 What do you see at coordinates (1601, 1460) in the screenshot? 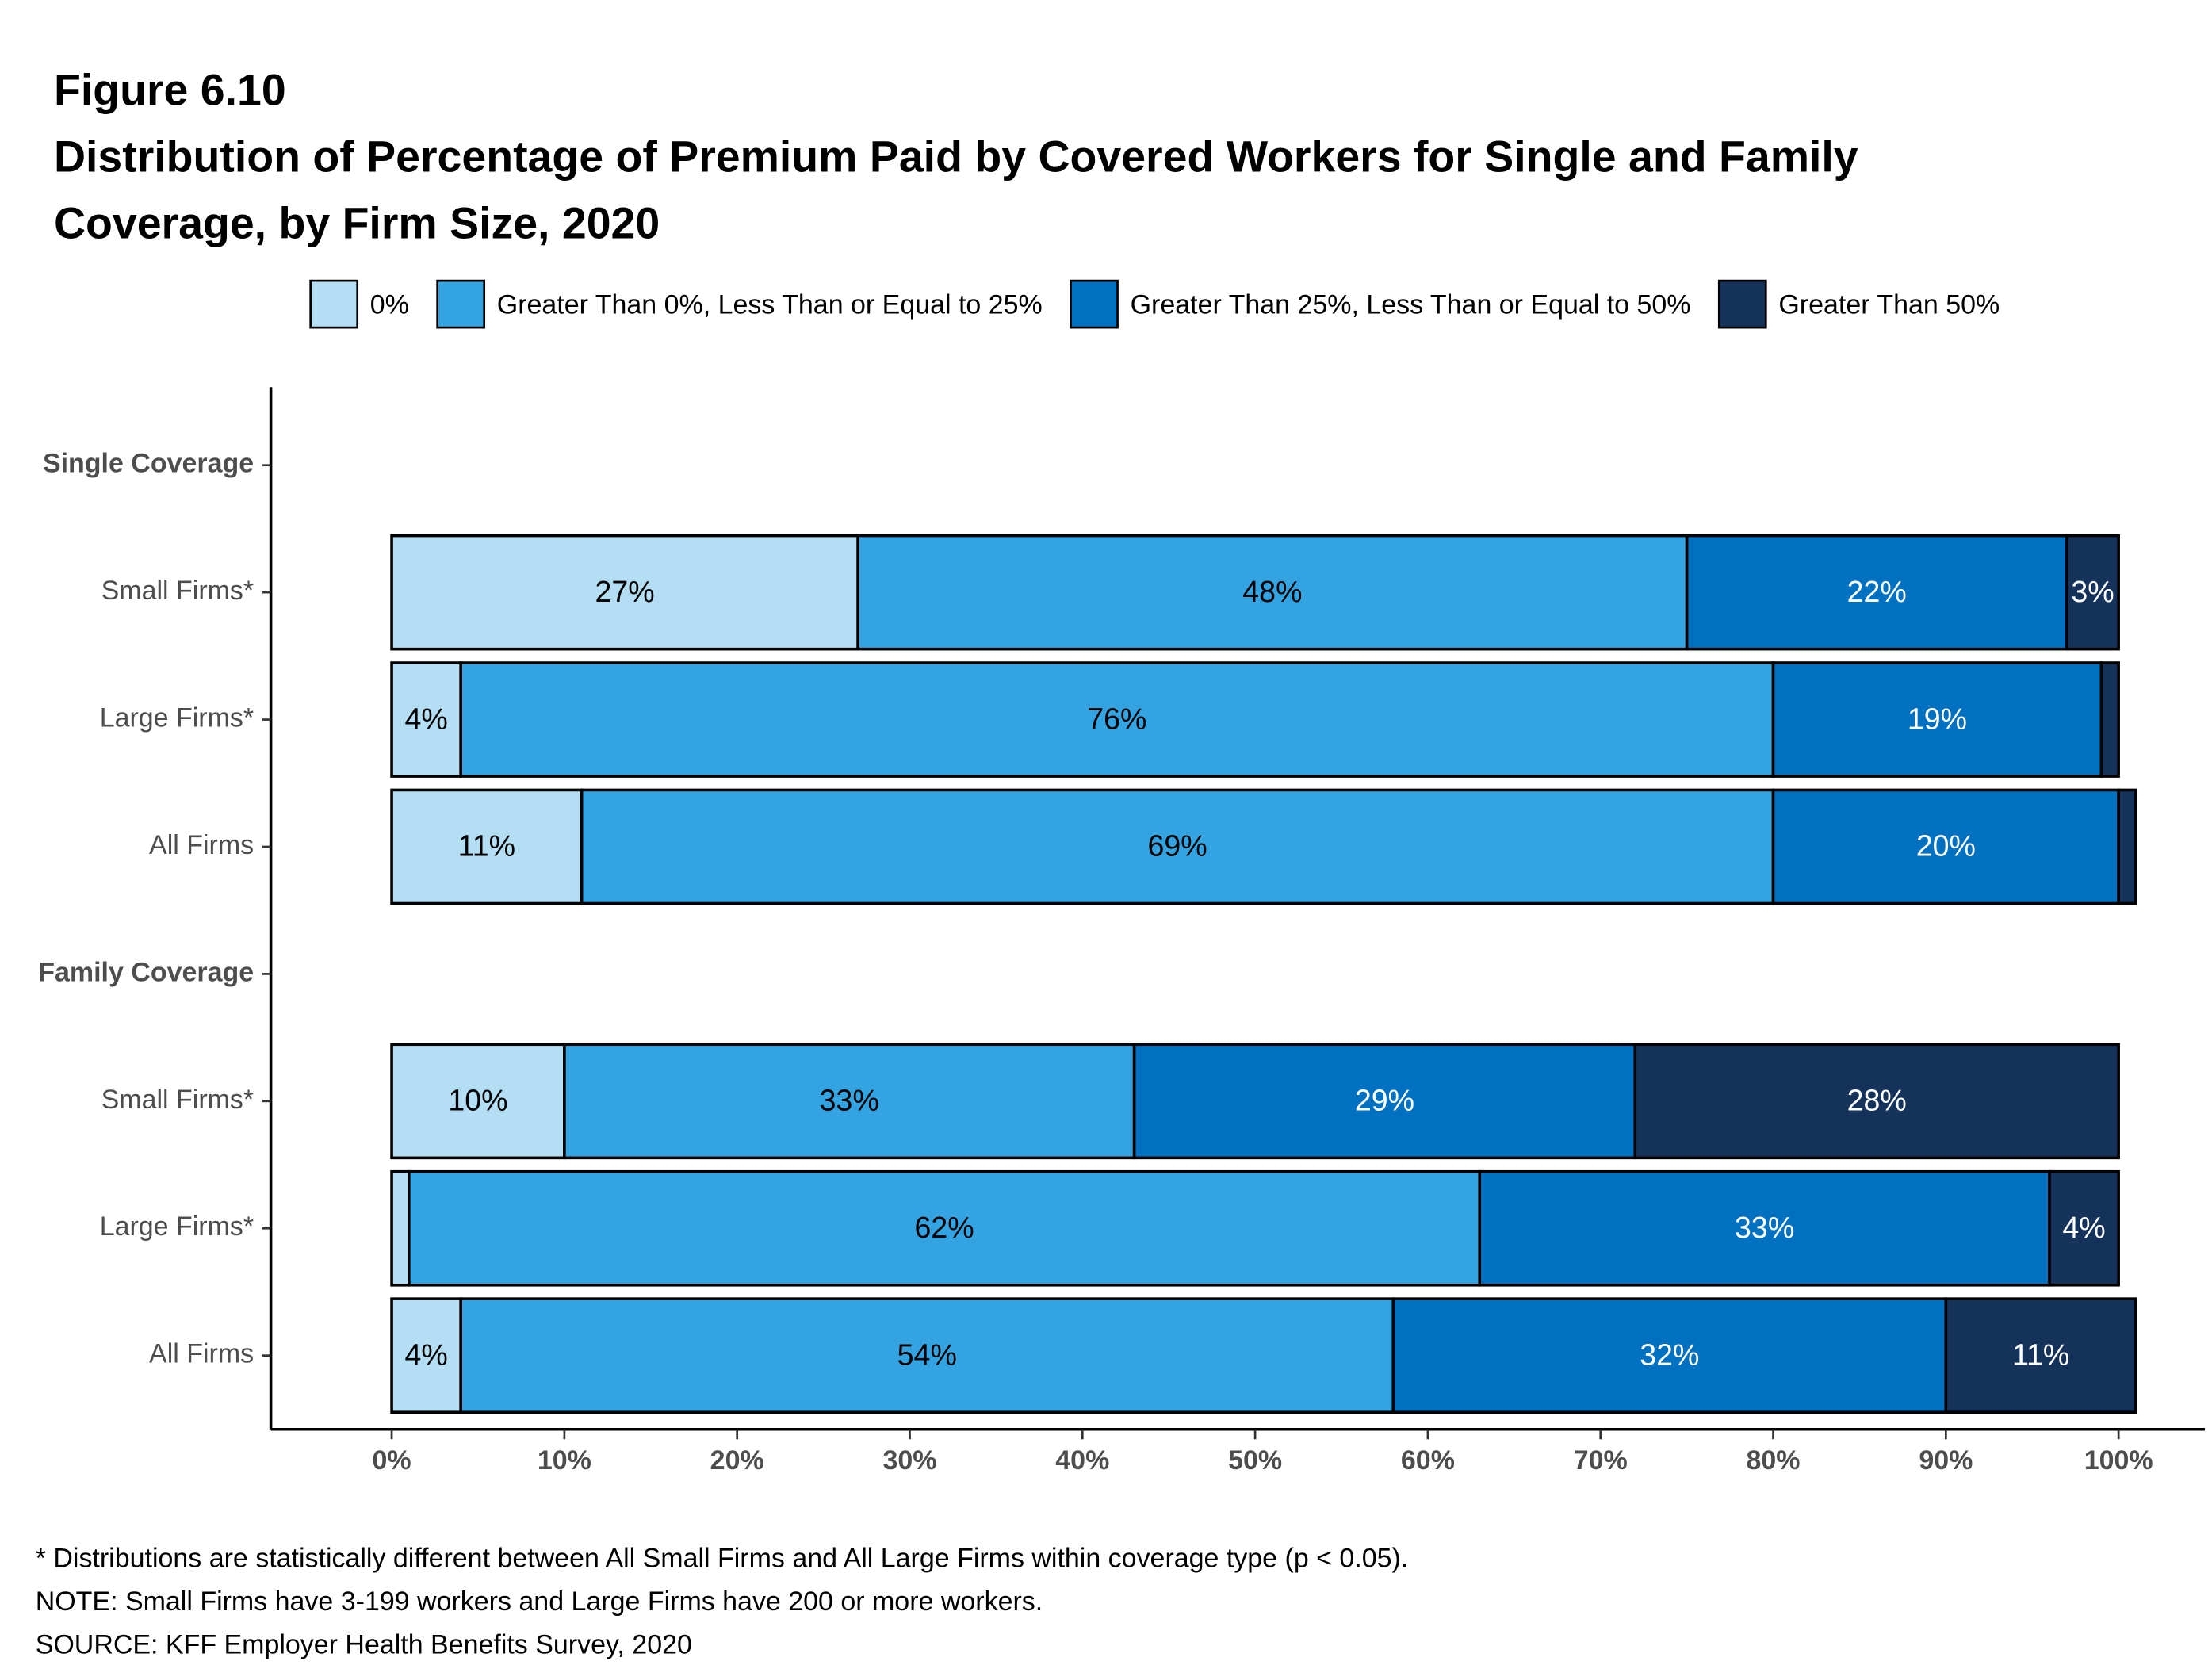
I see `x-tick-label: 70%` at bounding box center [1601, 1460].